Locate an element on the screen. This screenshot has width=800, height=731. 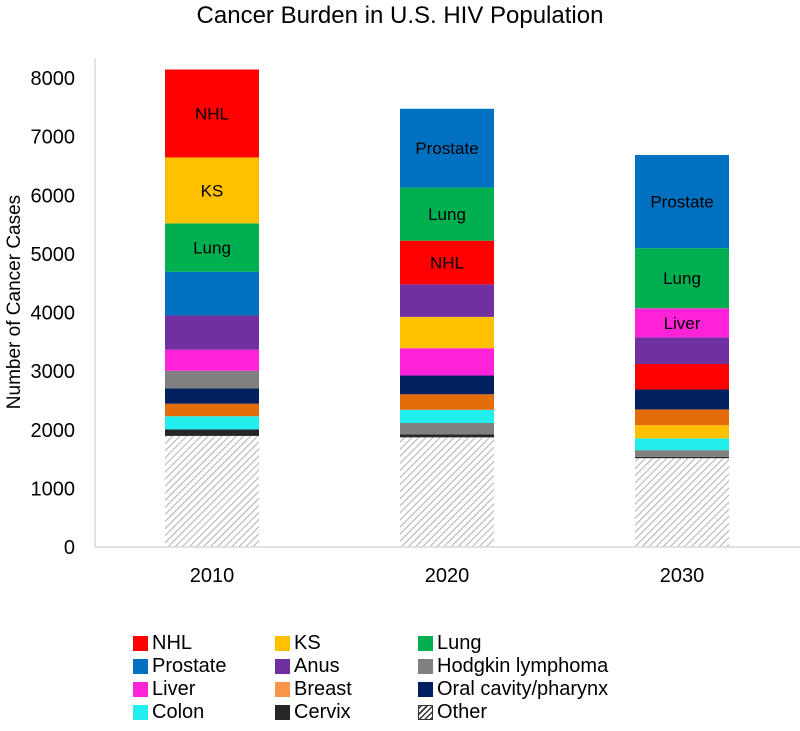
bar-segment-oral-cavity-pharynx-2020 is located at coordinates (447, 385).